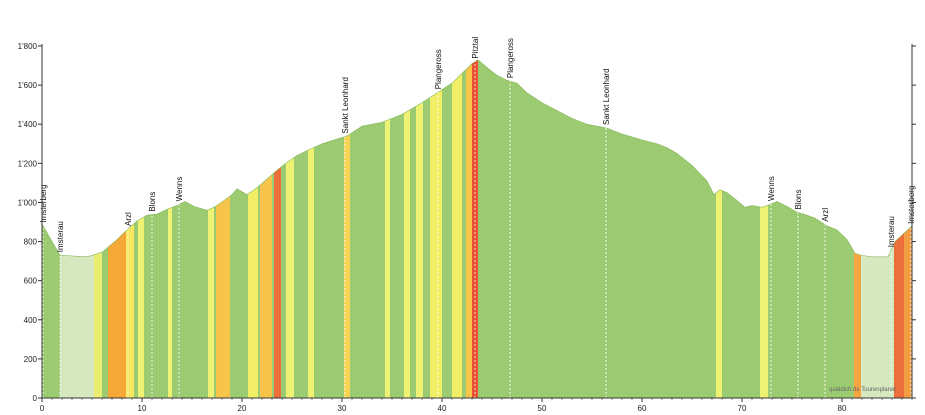  I want to click on place-label-7: Pitztal, so click(475, 48).